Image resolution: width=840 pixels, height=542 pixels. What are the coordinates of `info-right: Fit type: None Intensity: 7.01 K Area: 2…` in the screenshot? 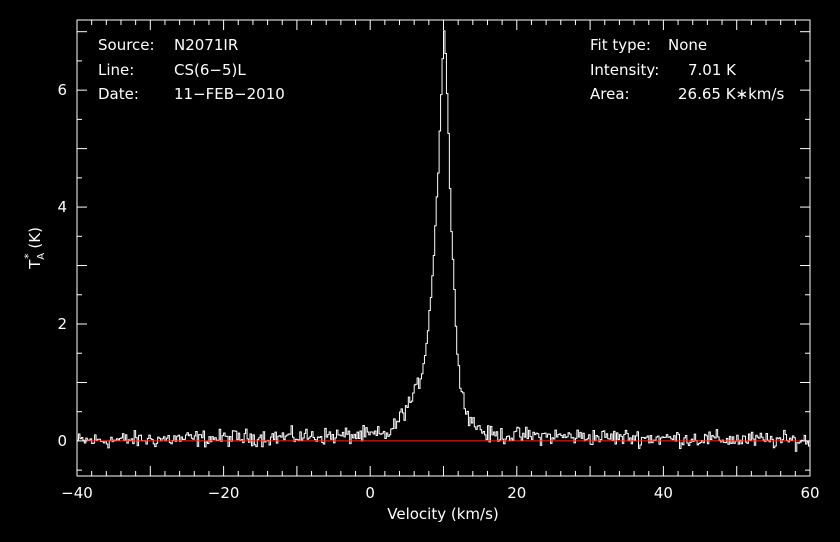 It's located at (687, 69).